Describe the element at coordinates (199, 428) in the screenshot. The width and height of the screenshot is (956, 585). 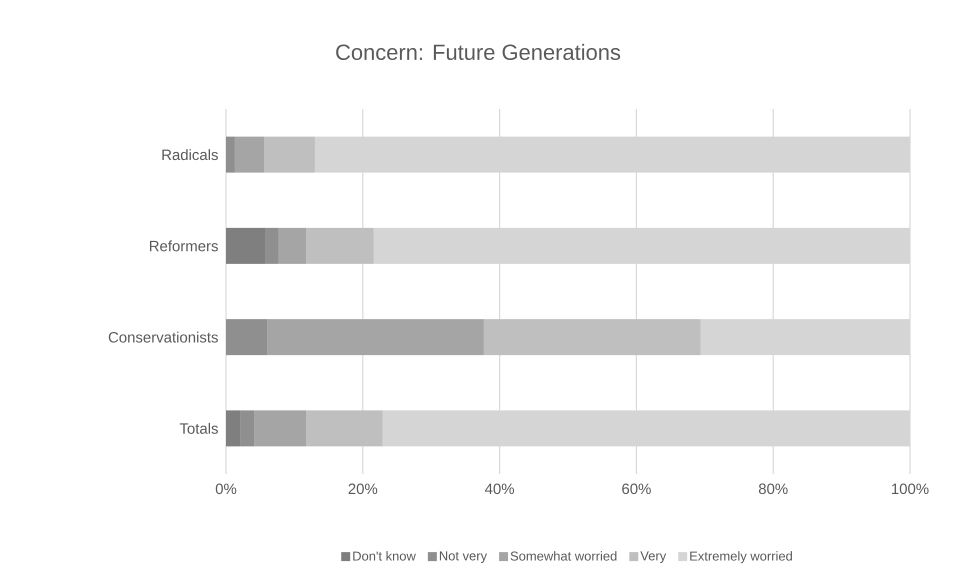
I see `y-tick-label: Totals` at that location.